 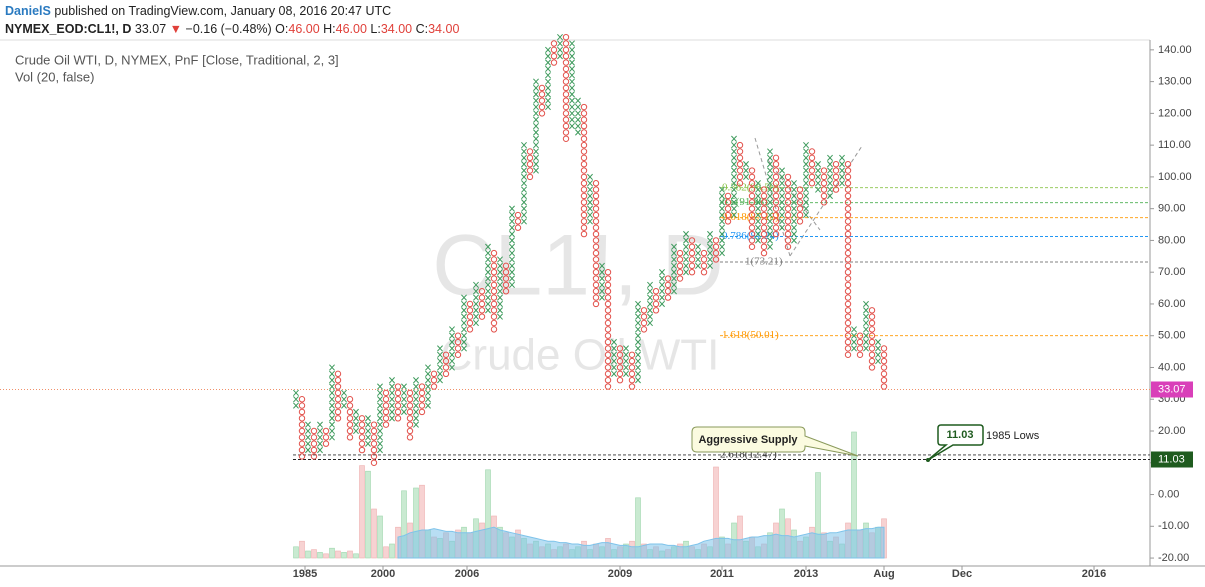 I want to click on callout-text: Aggressive Supply, so click(x=748, y=440).